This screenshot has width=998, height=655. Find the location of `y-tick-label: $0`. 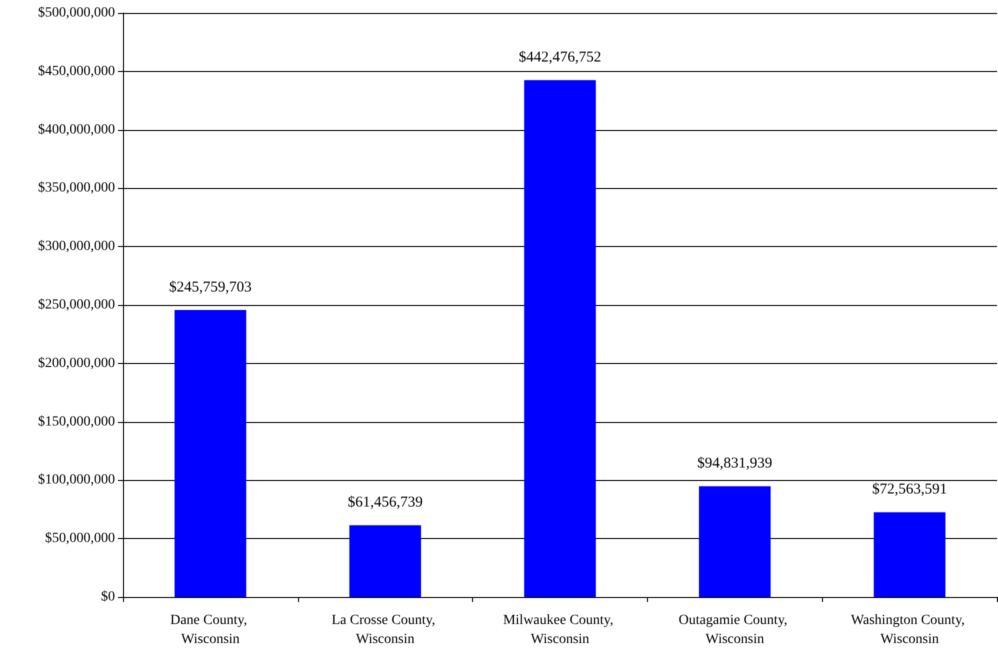

y-tick-label: $0 is located at coordinates (108, 597).